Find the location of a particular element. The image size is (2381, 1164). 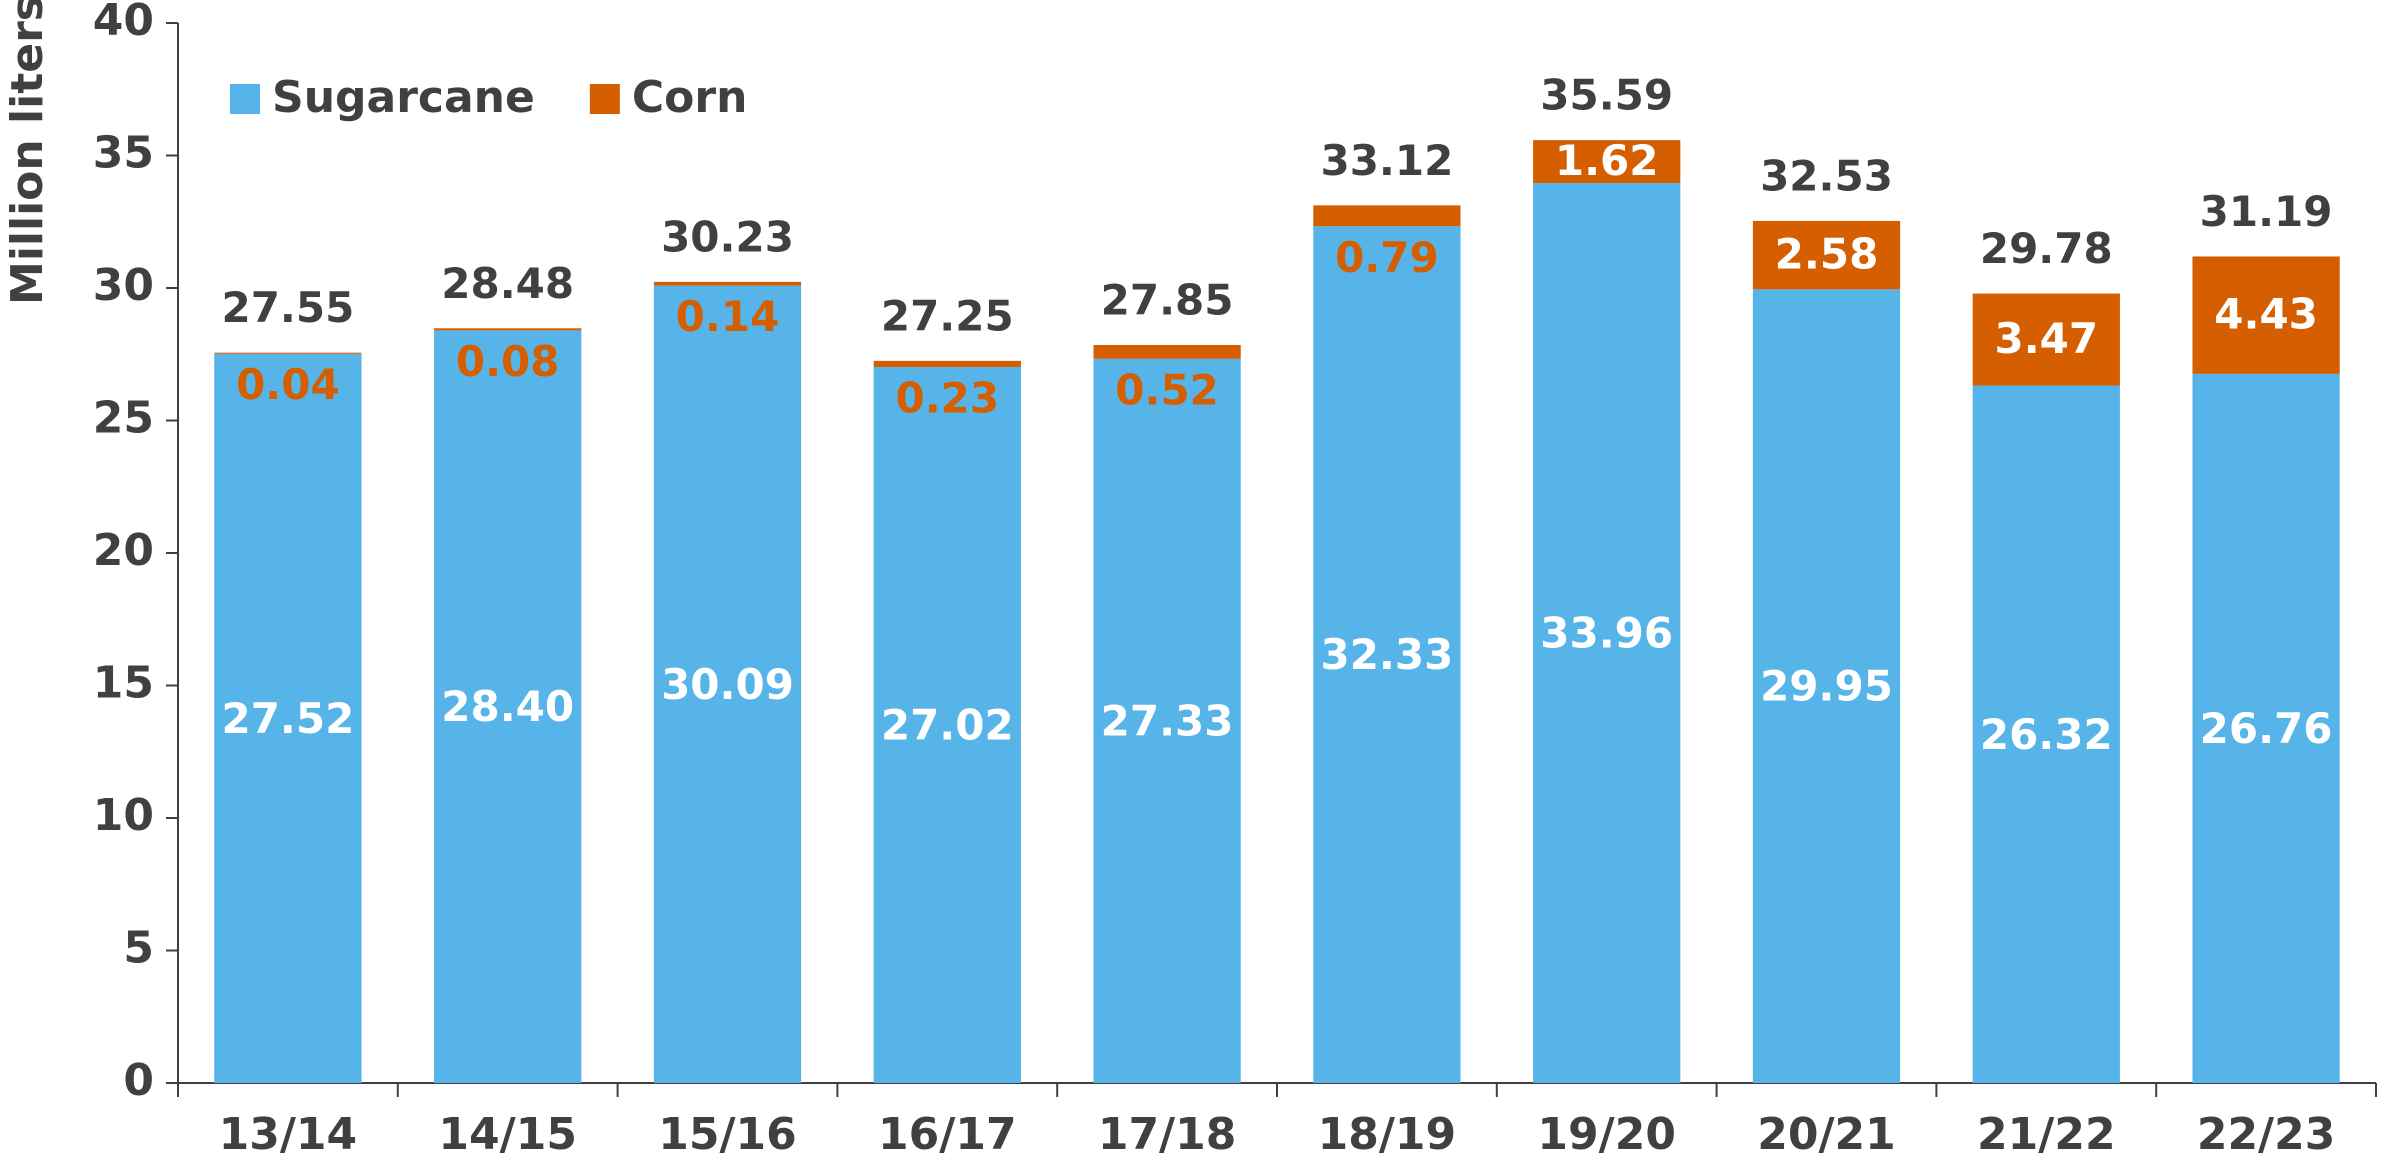

y-tick-label: 25 is located at coordinates (123, 418).